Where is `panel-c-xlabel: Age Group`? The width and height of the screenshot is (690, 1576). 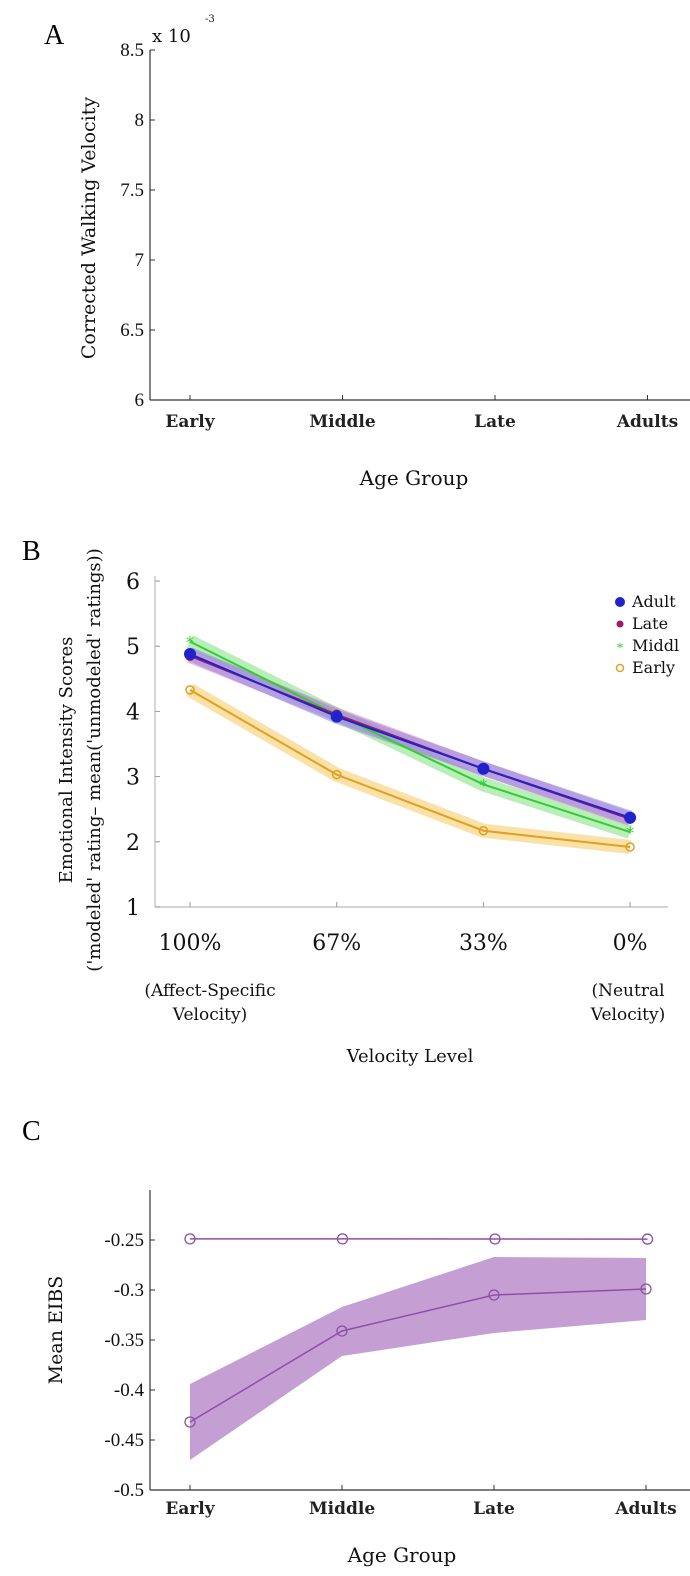
panel-c-xlabel: Age Group is located at coordinates (402, 1555).